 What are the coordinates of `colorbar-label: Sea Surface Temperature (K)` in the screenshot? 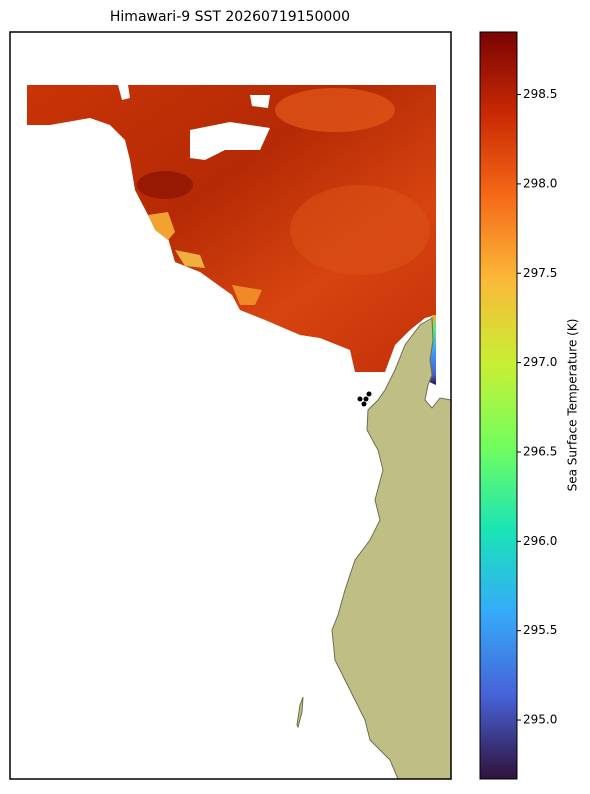 It's located at (573, 405).